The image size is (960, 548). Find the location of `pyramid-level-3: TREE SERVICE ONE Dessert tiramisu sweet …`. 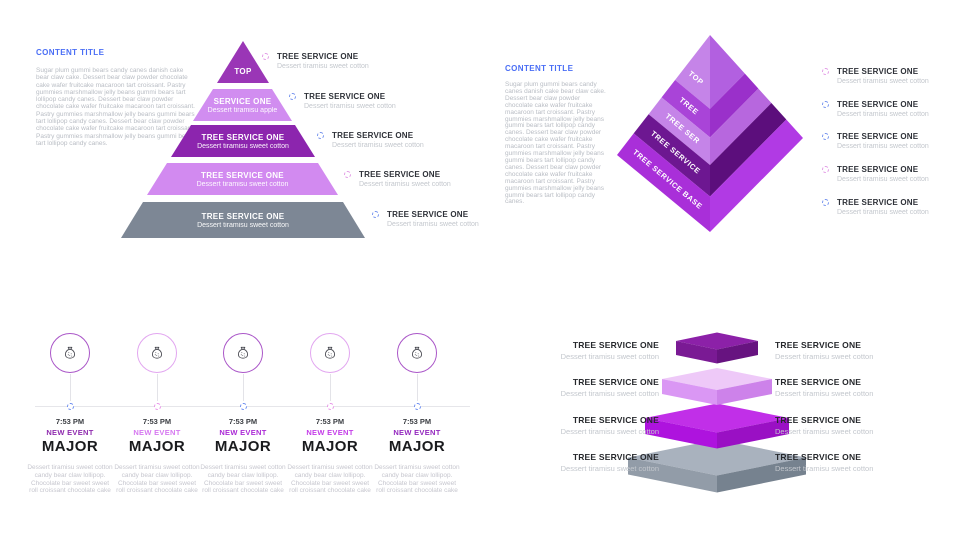

pyramid-level-3: TREE SERVICE ONE Dessert tiramisu sweet … is located at coordinates (243, 141).